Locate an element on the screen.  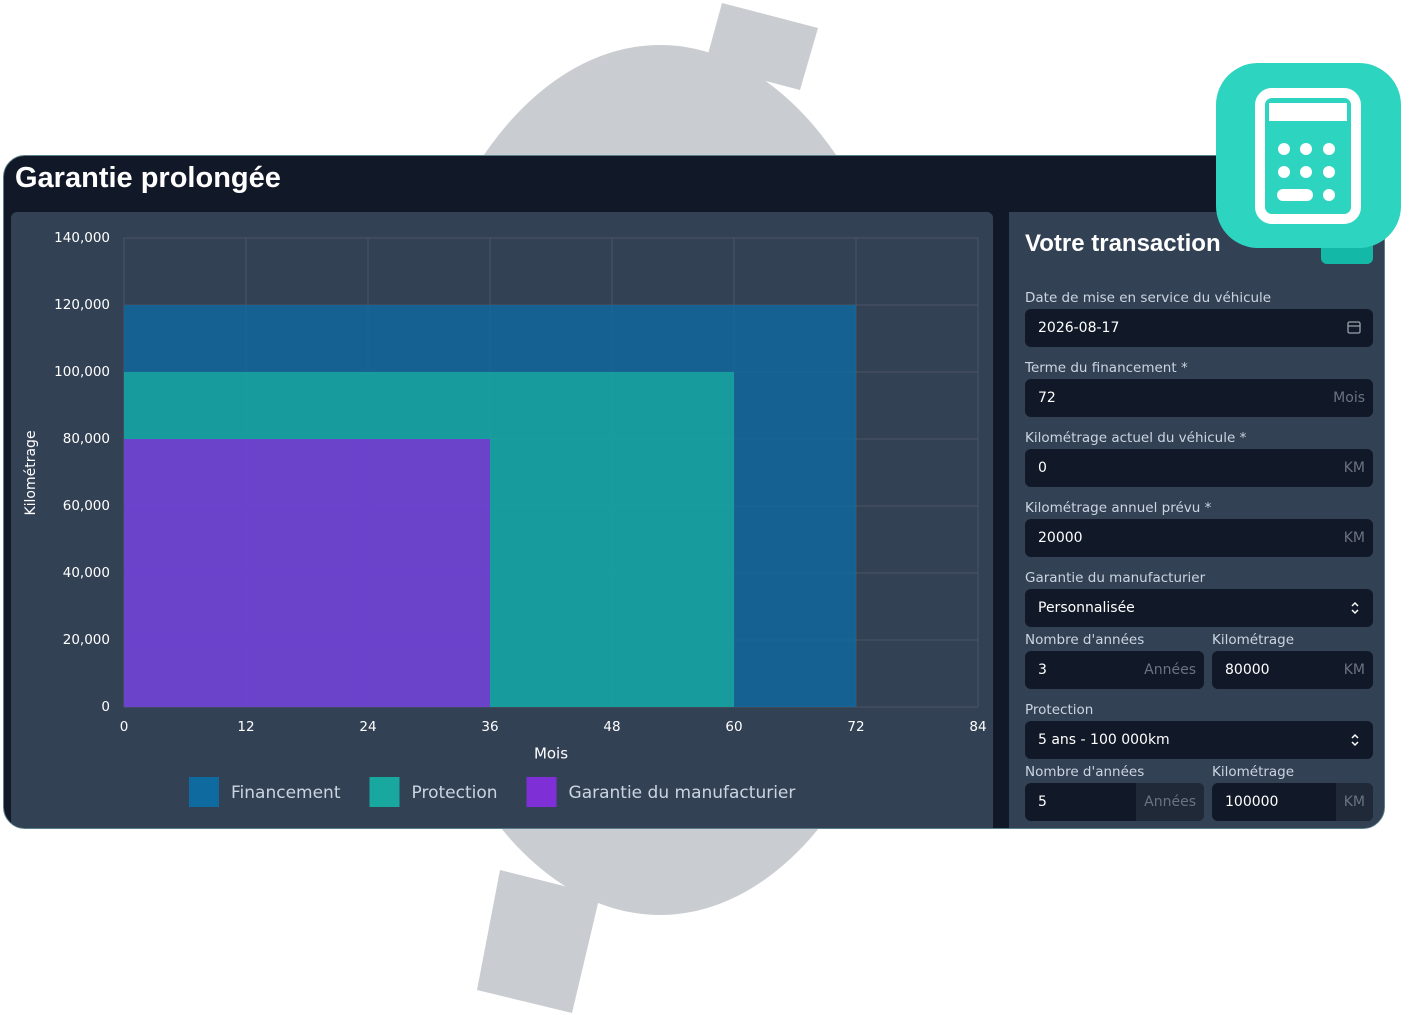
x-tick-label: 72 is located at coordinates (855, 727).